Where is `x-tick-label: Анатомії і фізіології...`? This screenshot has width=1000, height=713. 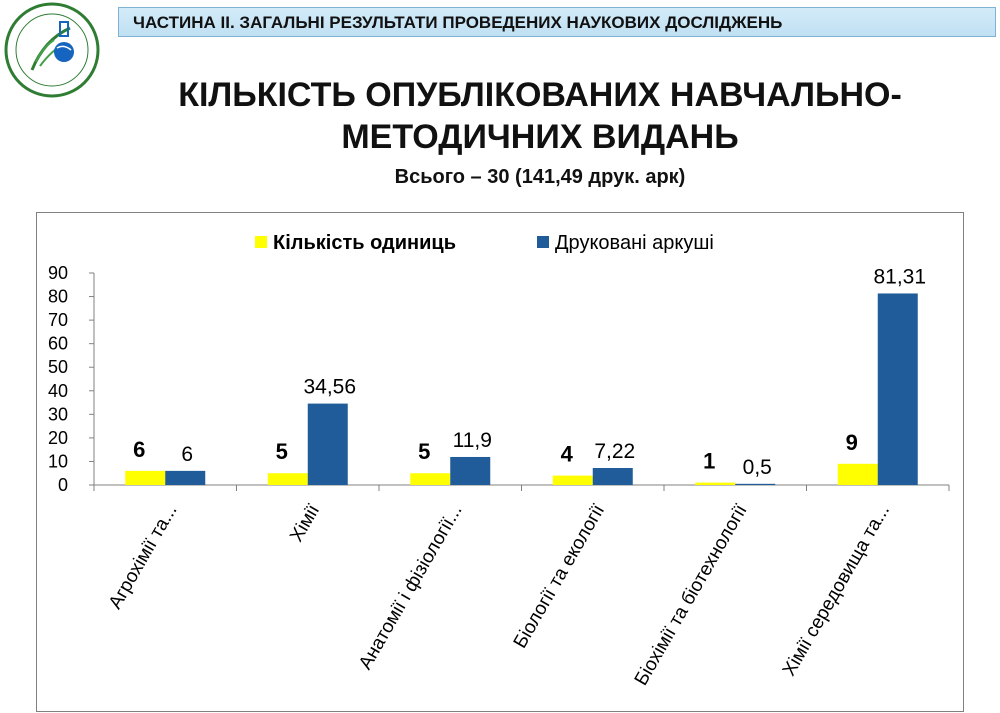 x-tick-label: Анатомії і фізіології... is located at coordinates (411, 587).